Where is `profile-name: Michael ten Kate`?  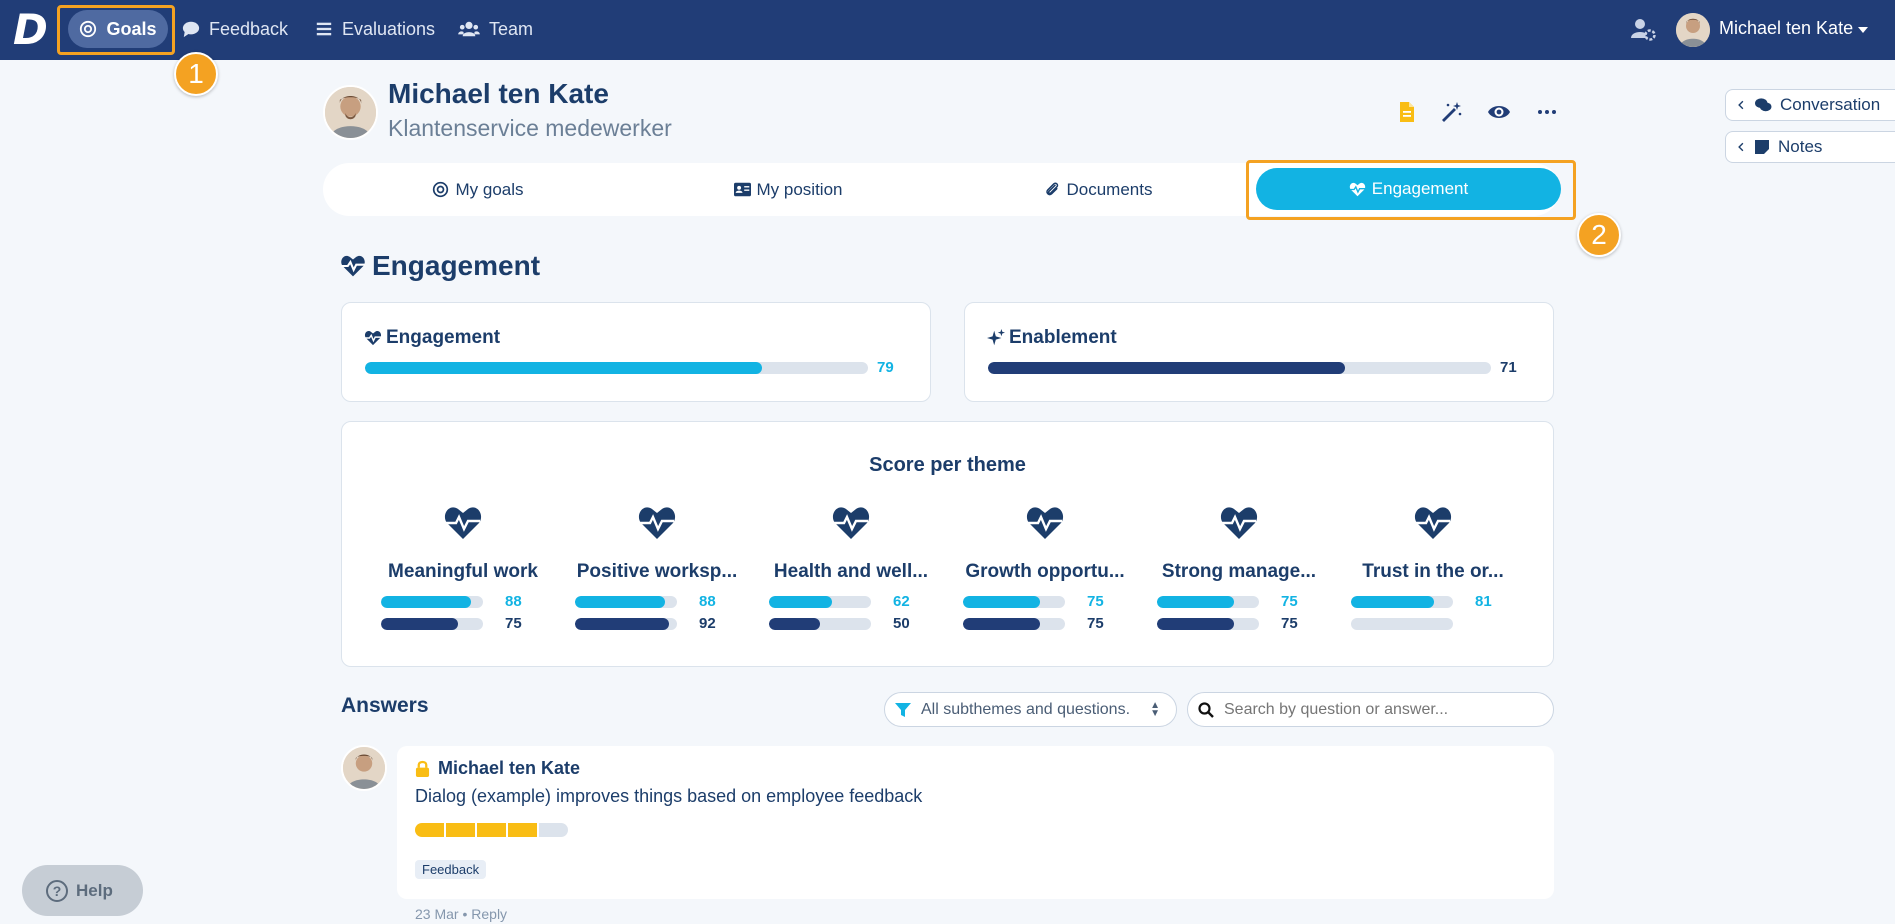
profile-name: Michael ten Kate is located at coordinates (498, 93).